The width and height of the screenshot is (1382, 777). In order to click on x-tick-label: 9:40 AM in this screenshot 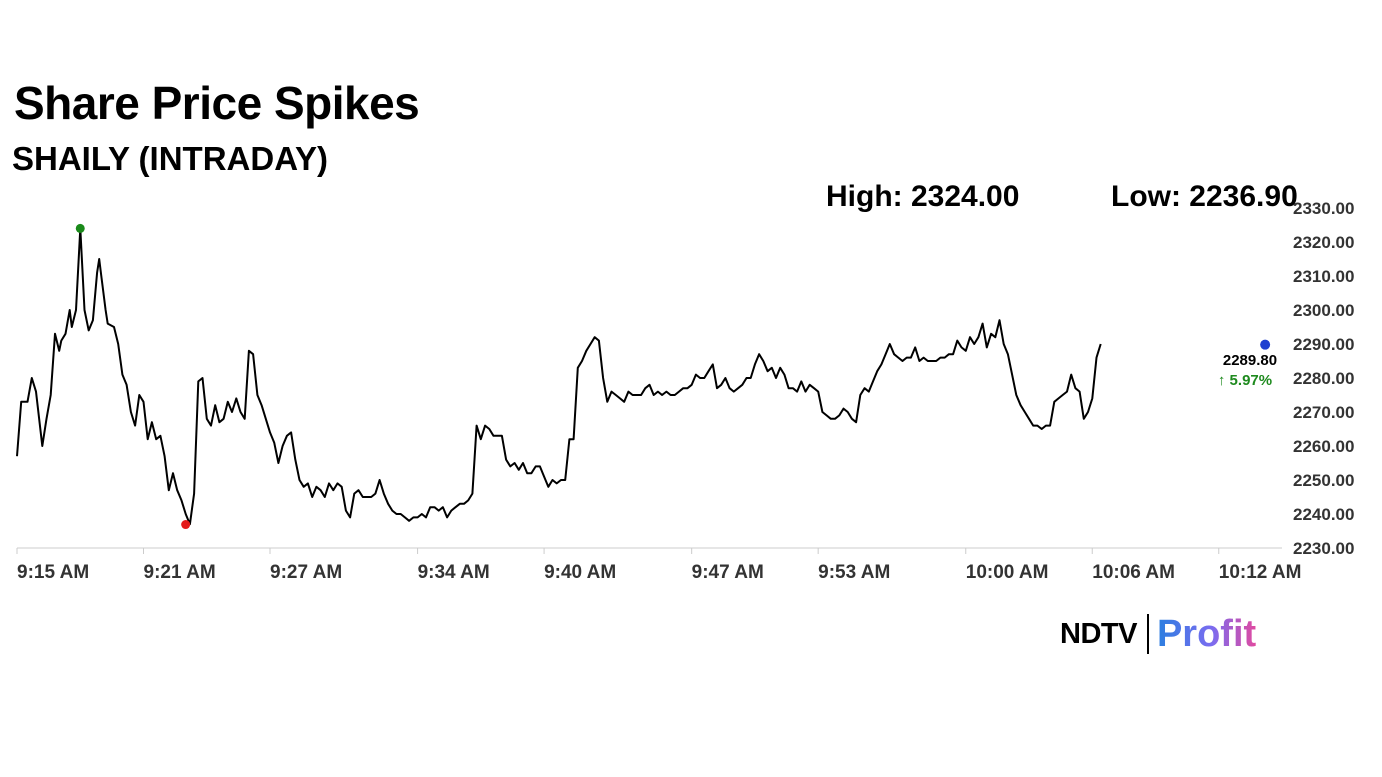, I will do `click(580, 572)`.